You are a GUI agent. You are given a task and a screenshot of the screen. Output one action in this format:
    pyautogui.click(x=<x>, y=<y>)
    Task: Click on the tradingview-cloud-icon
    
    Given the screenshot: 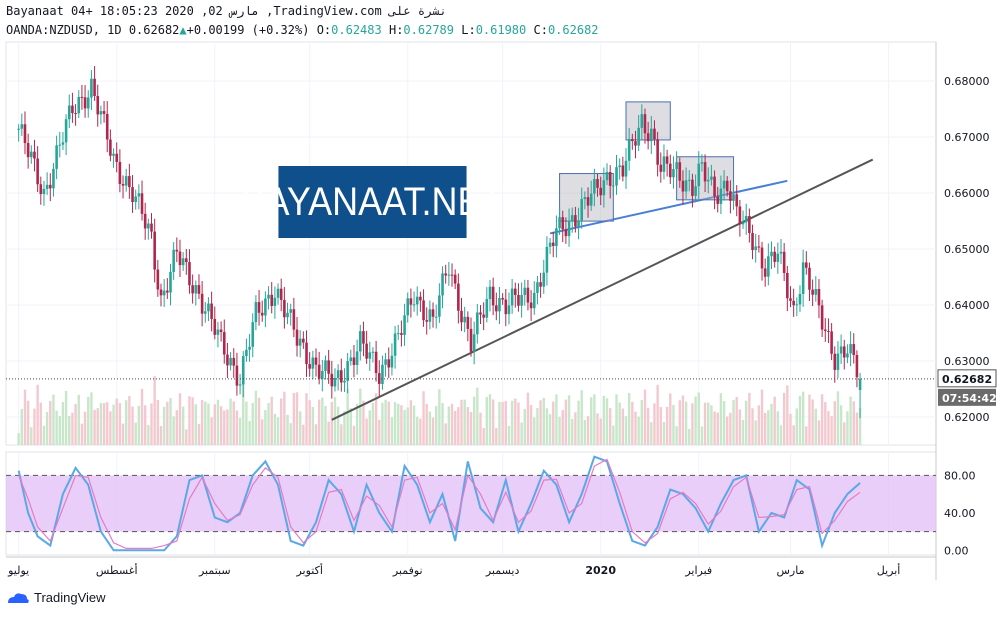 What is the action you would take?
    pyautogui.click(x=18, y=597)
    